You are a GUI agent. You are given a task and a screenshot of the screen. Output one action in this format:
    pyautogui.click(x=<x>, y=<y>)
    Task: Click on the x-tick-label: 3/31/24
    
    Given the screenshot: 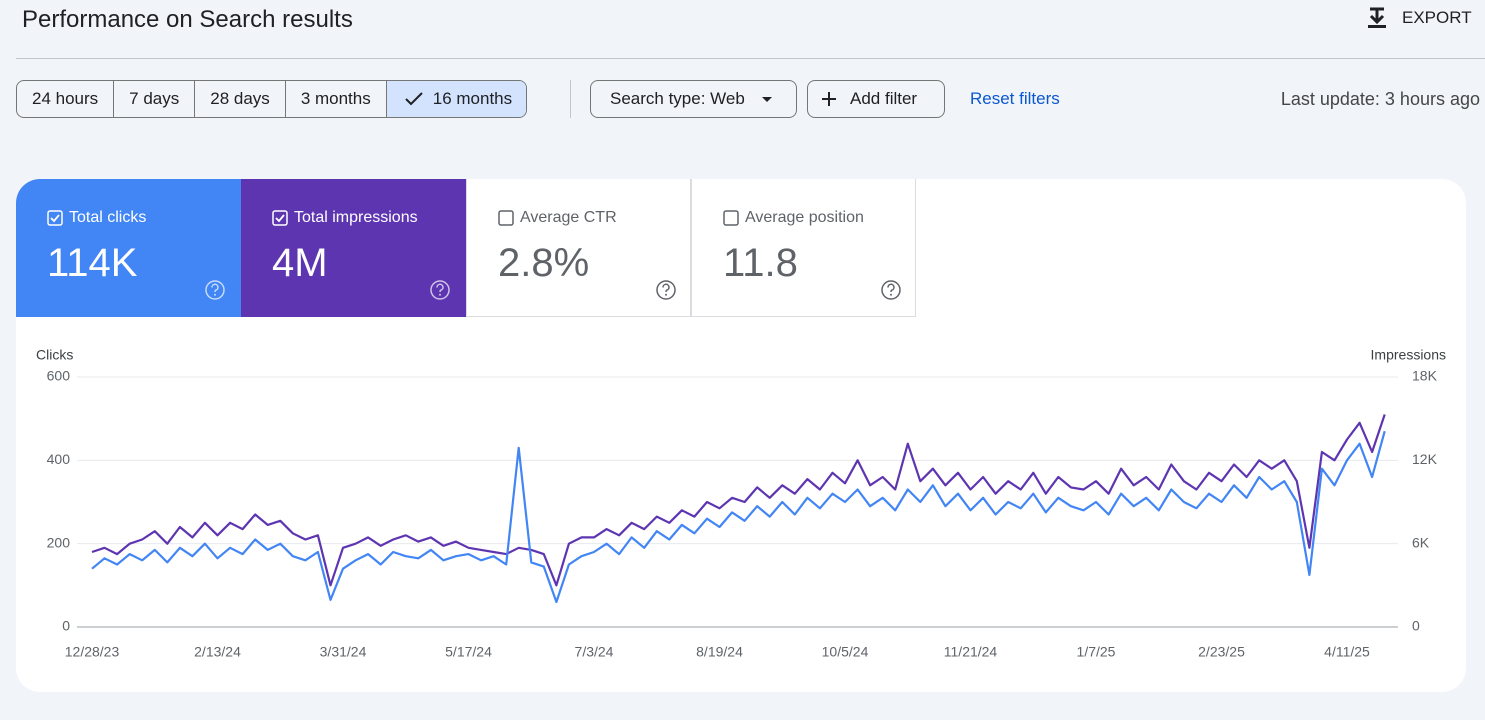 What is the action you would take?
    pyautogui.click(x=343, y=652)
    